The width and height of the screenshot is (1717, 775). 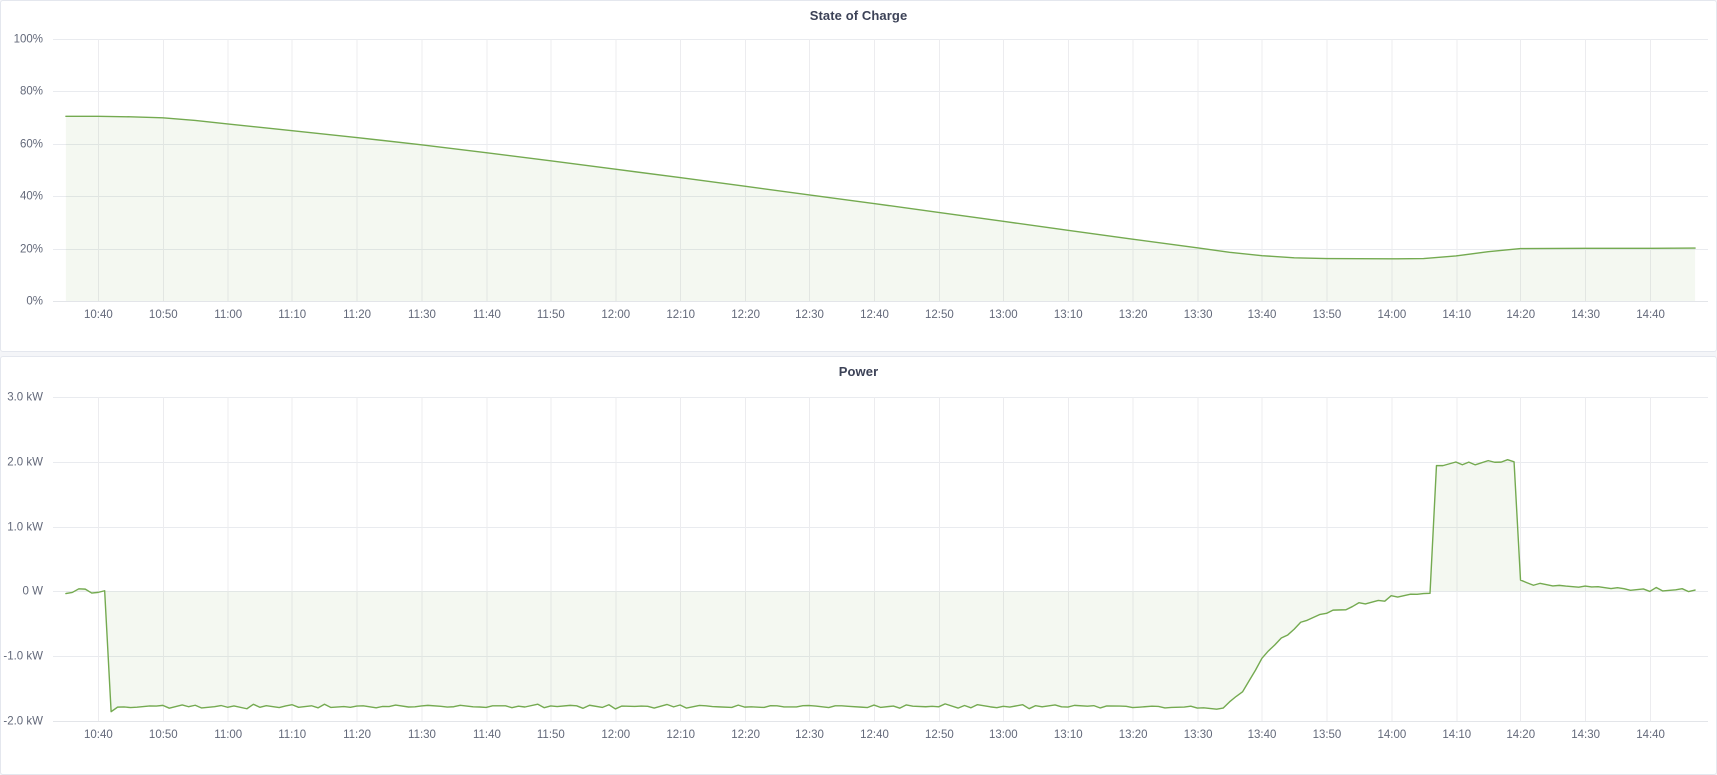 I want to click on y-axis-tick-label: 1.0 kW, so click(x=25, y=528).